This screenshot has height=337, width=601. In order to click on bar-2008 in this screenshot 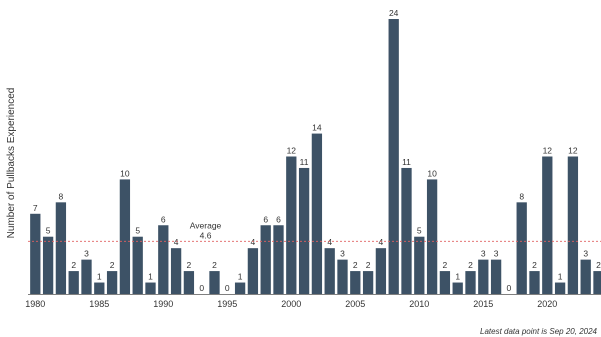, I will do `click(393, 156)`.